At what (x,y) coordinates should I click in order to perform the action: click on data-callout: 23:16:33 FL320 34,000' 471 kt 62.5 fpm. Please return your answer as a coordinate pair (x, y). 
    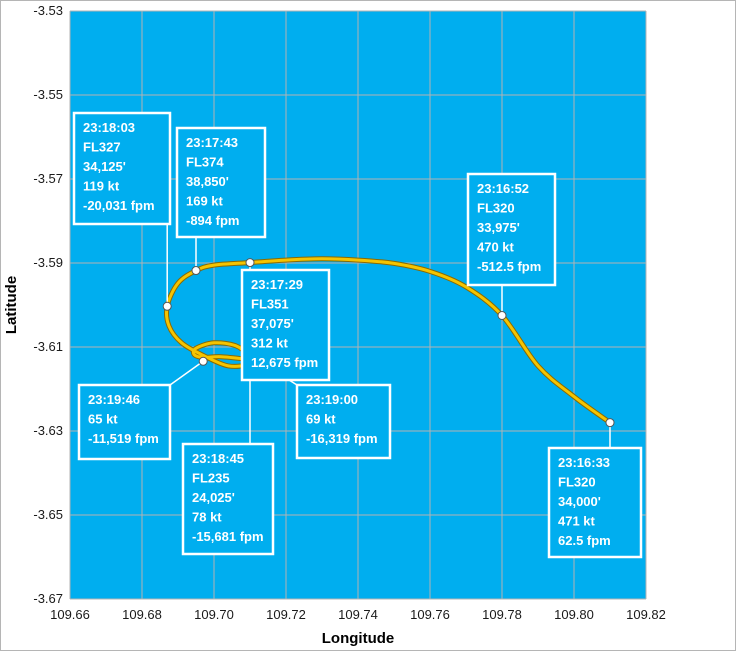
    Looking at the image, I should click on (595, 502).